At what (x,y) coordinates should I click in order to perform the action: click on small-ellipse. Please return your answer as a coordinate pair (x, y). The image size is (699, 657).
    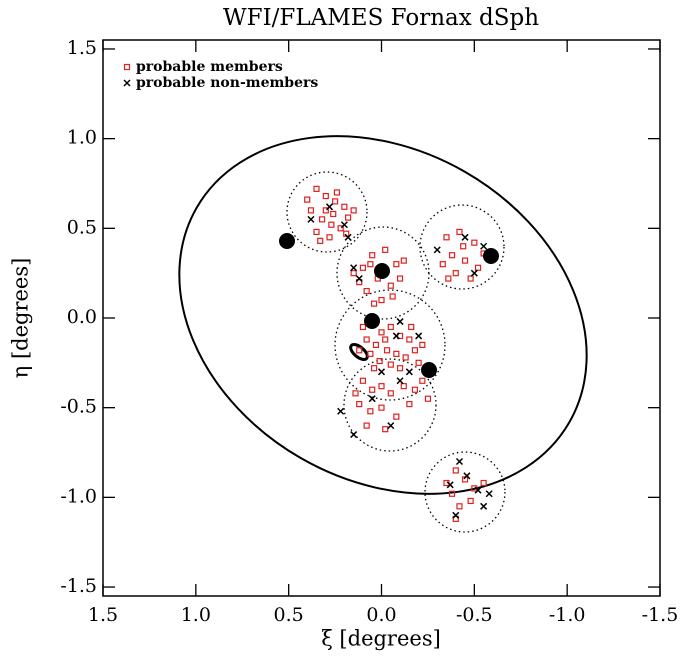
    Looking at the image, I should click on (359, 352).